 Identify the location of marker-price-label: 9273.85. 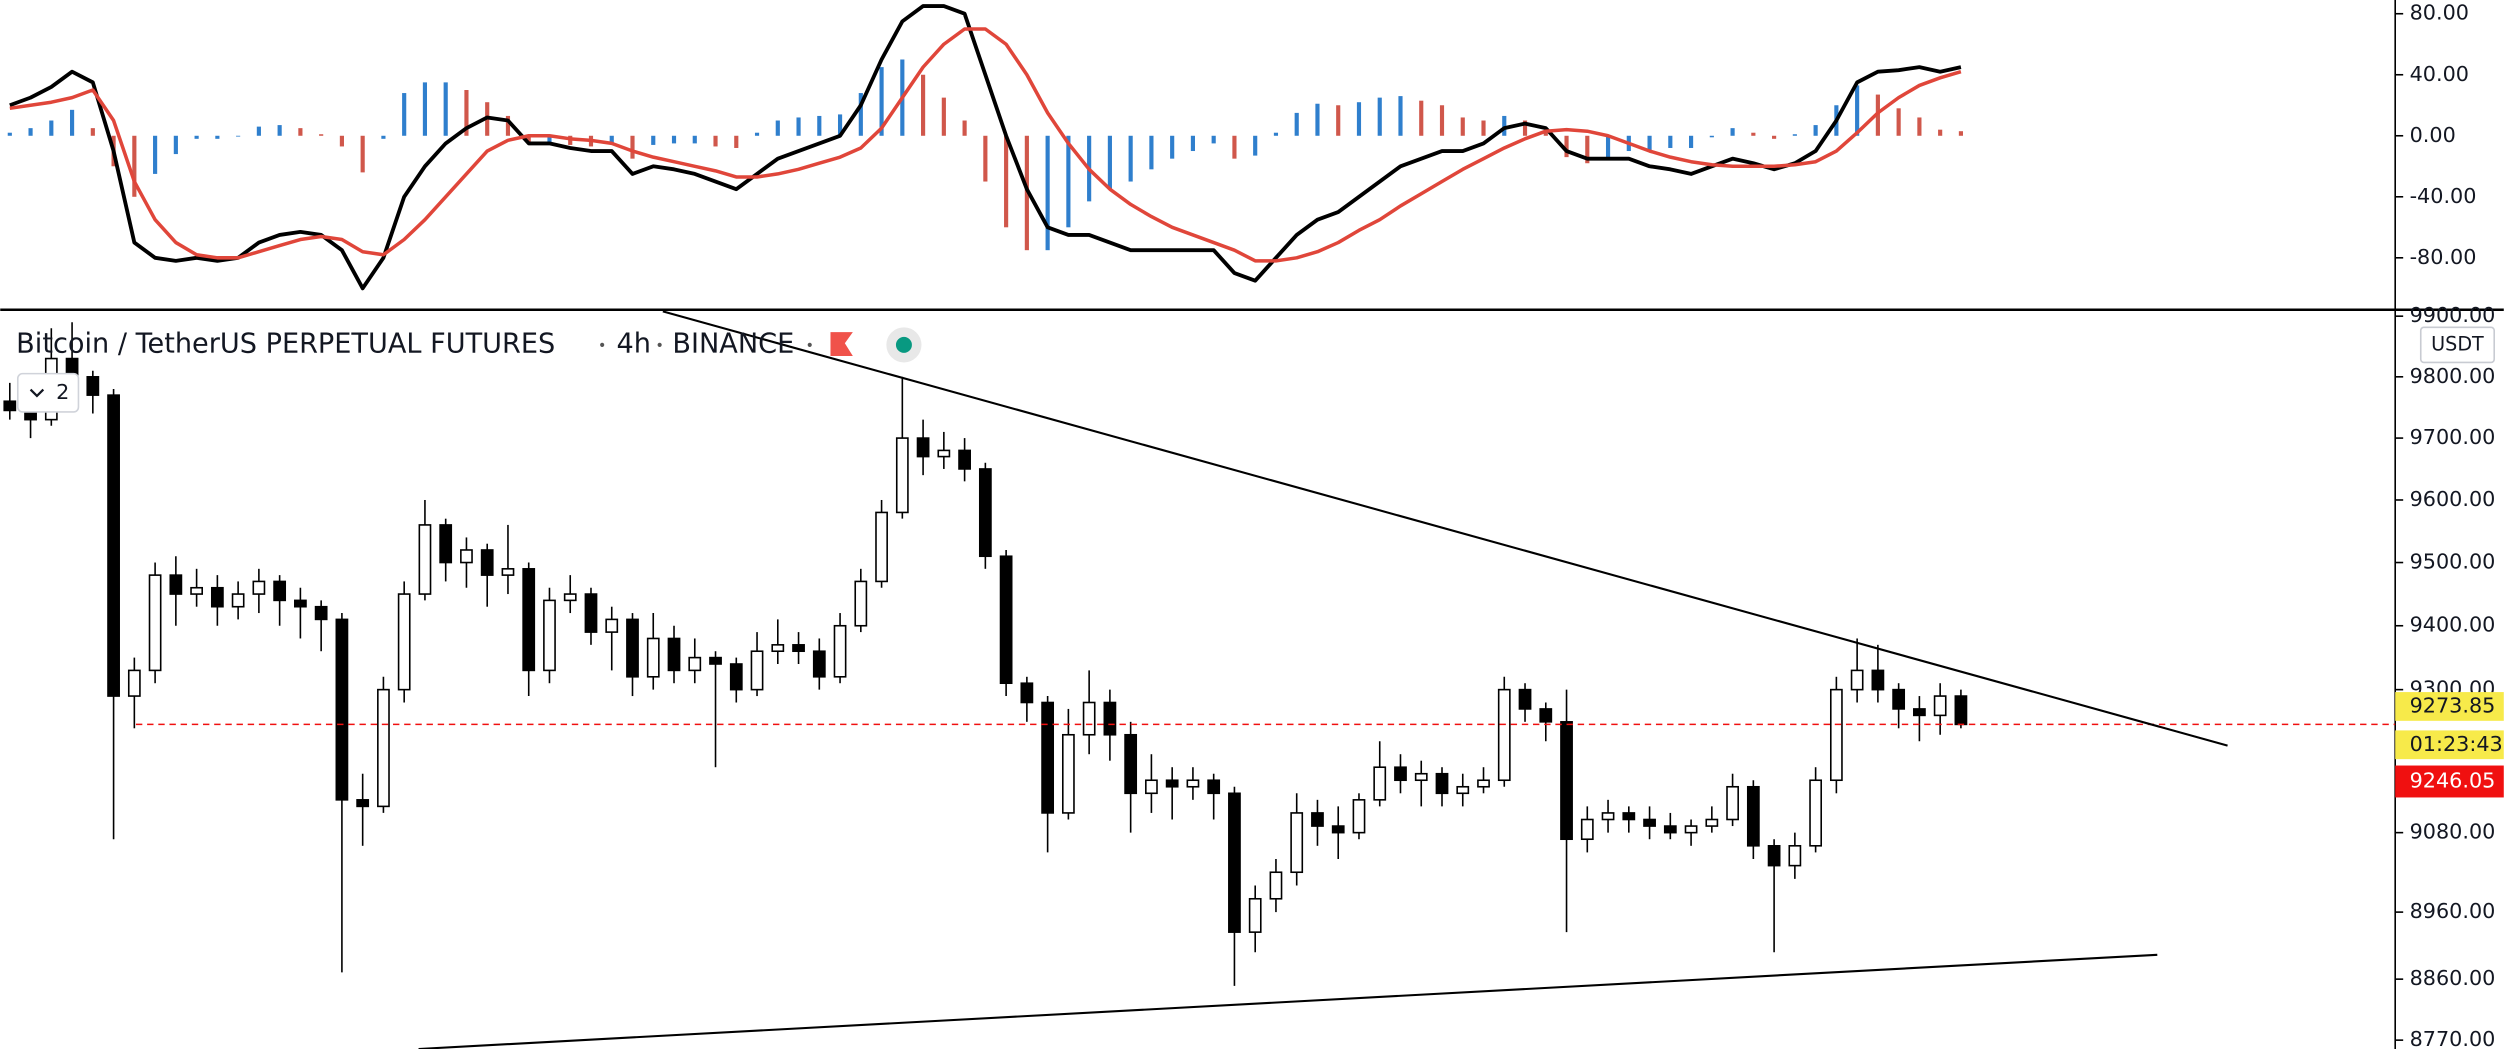
(2453, 705).